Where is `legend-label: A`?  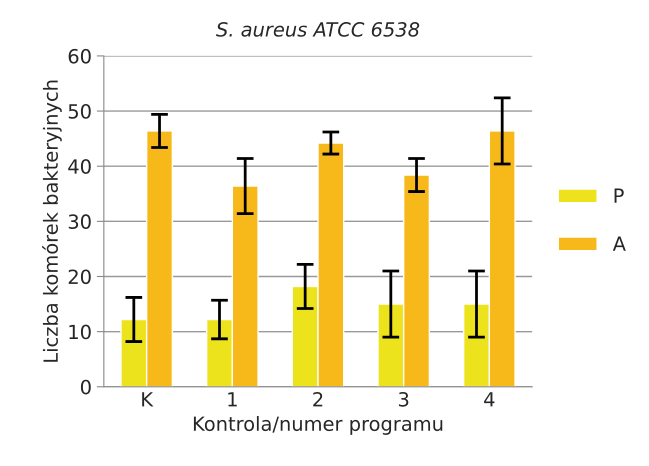
legend-label: A is located at coordinates (619, 243).